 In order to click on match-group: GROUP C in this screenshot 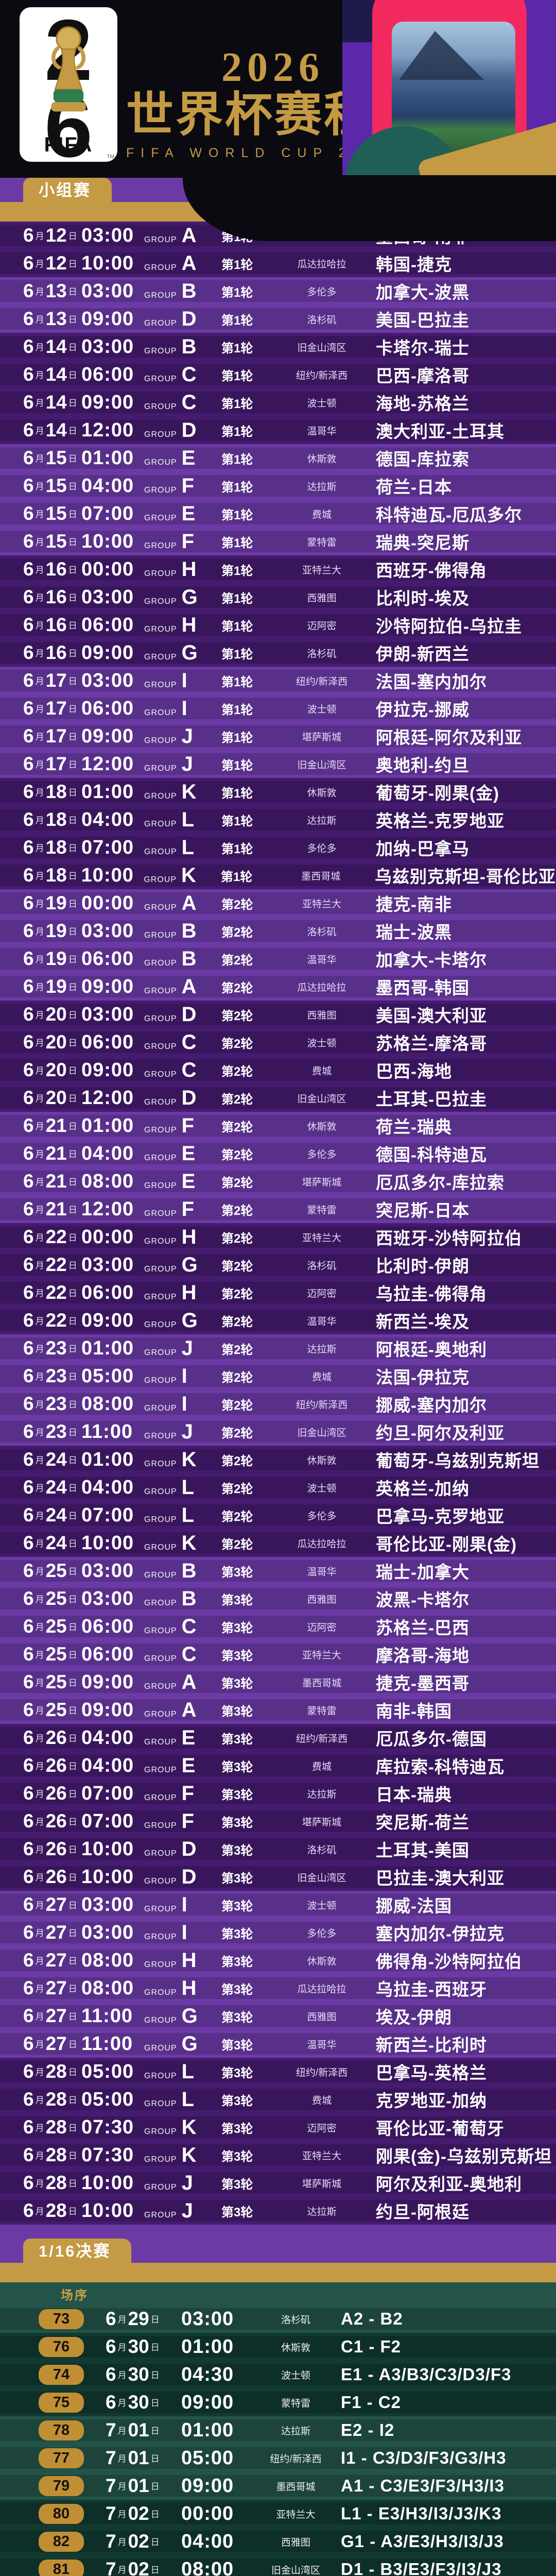, I will do `click(170, 1042)`.